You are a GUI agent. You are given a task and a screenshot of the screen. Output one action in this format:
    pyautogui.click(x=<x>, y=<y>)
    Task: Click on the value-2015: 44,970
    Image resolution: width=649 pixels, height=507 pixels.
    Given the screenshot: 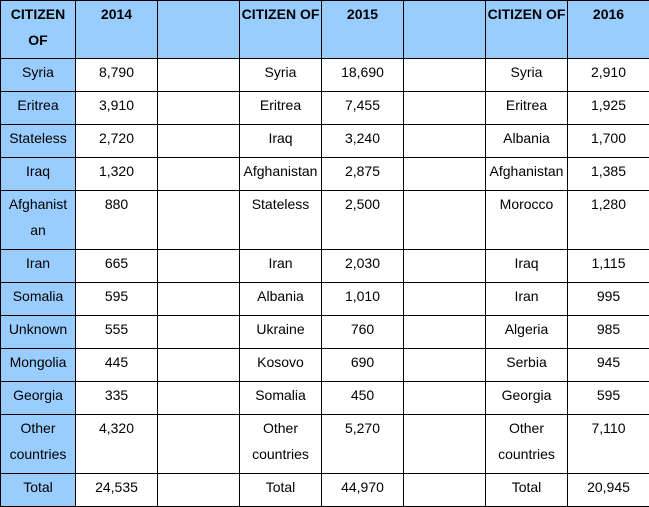 What is the action you would take?
    pyautogui.click(x=363, y=490)
    